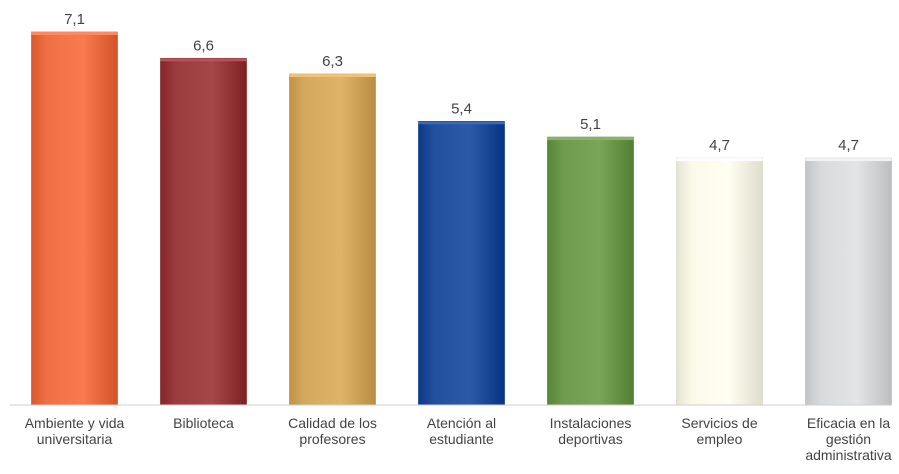 This screenshot has height=474, width=899. What do you see at coordinates (848, 145) in the screenshot?
I see `value-label-6: 4,7` at bounding box center [848, 145].